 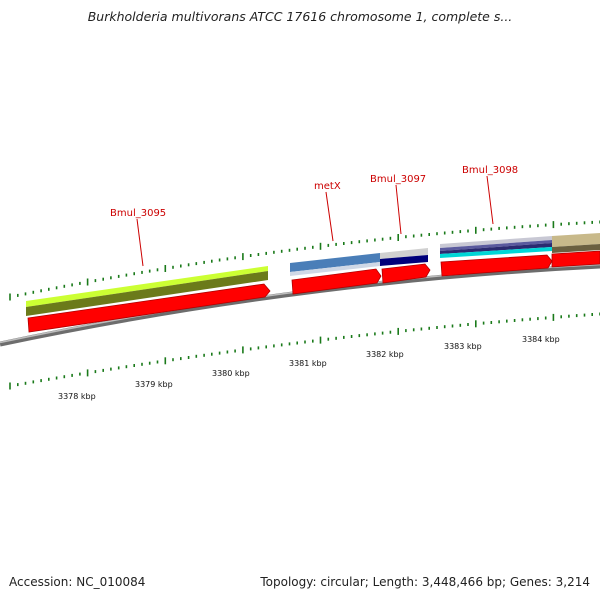 I want to click on gene-label-bmul-3097: Bmul_3097, so click(x=398, y=179).